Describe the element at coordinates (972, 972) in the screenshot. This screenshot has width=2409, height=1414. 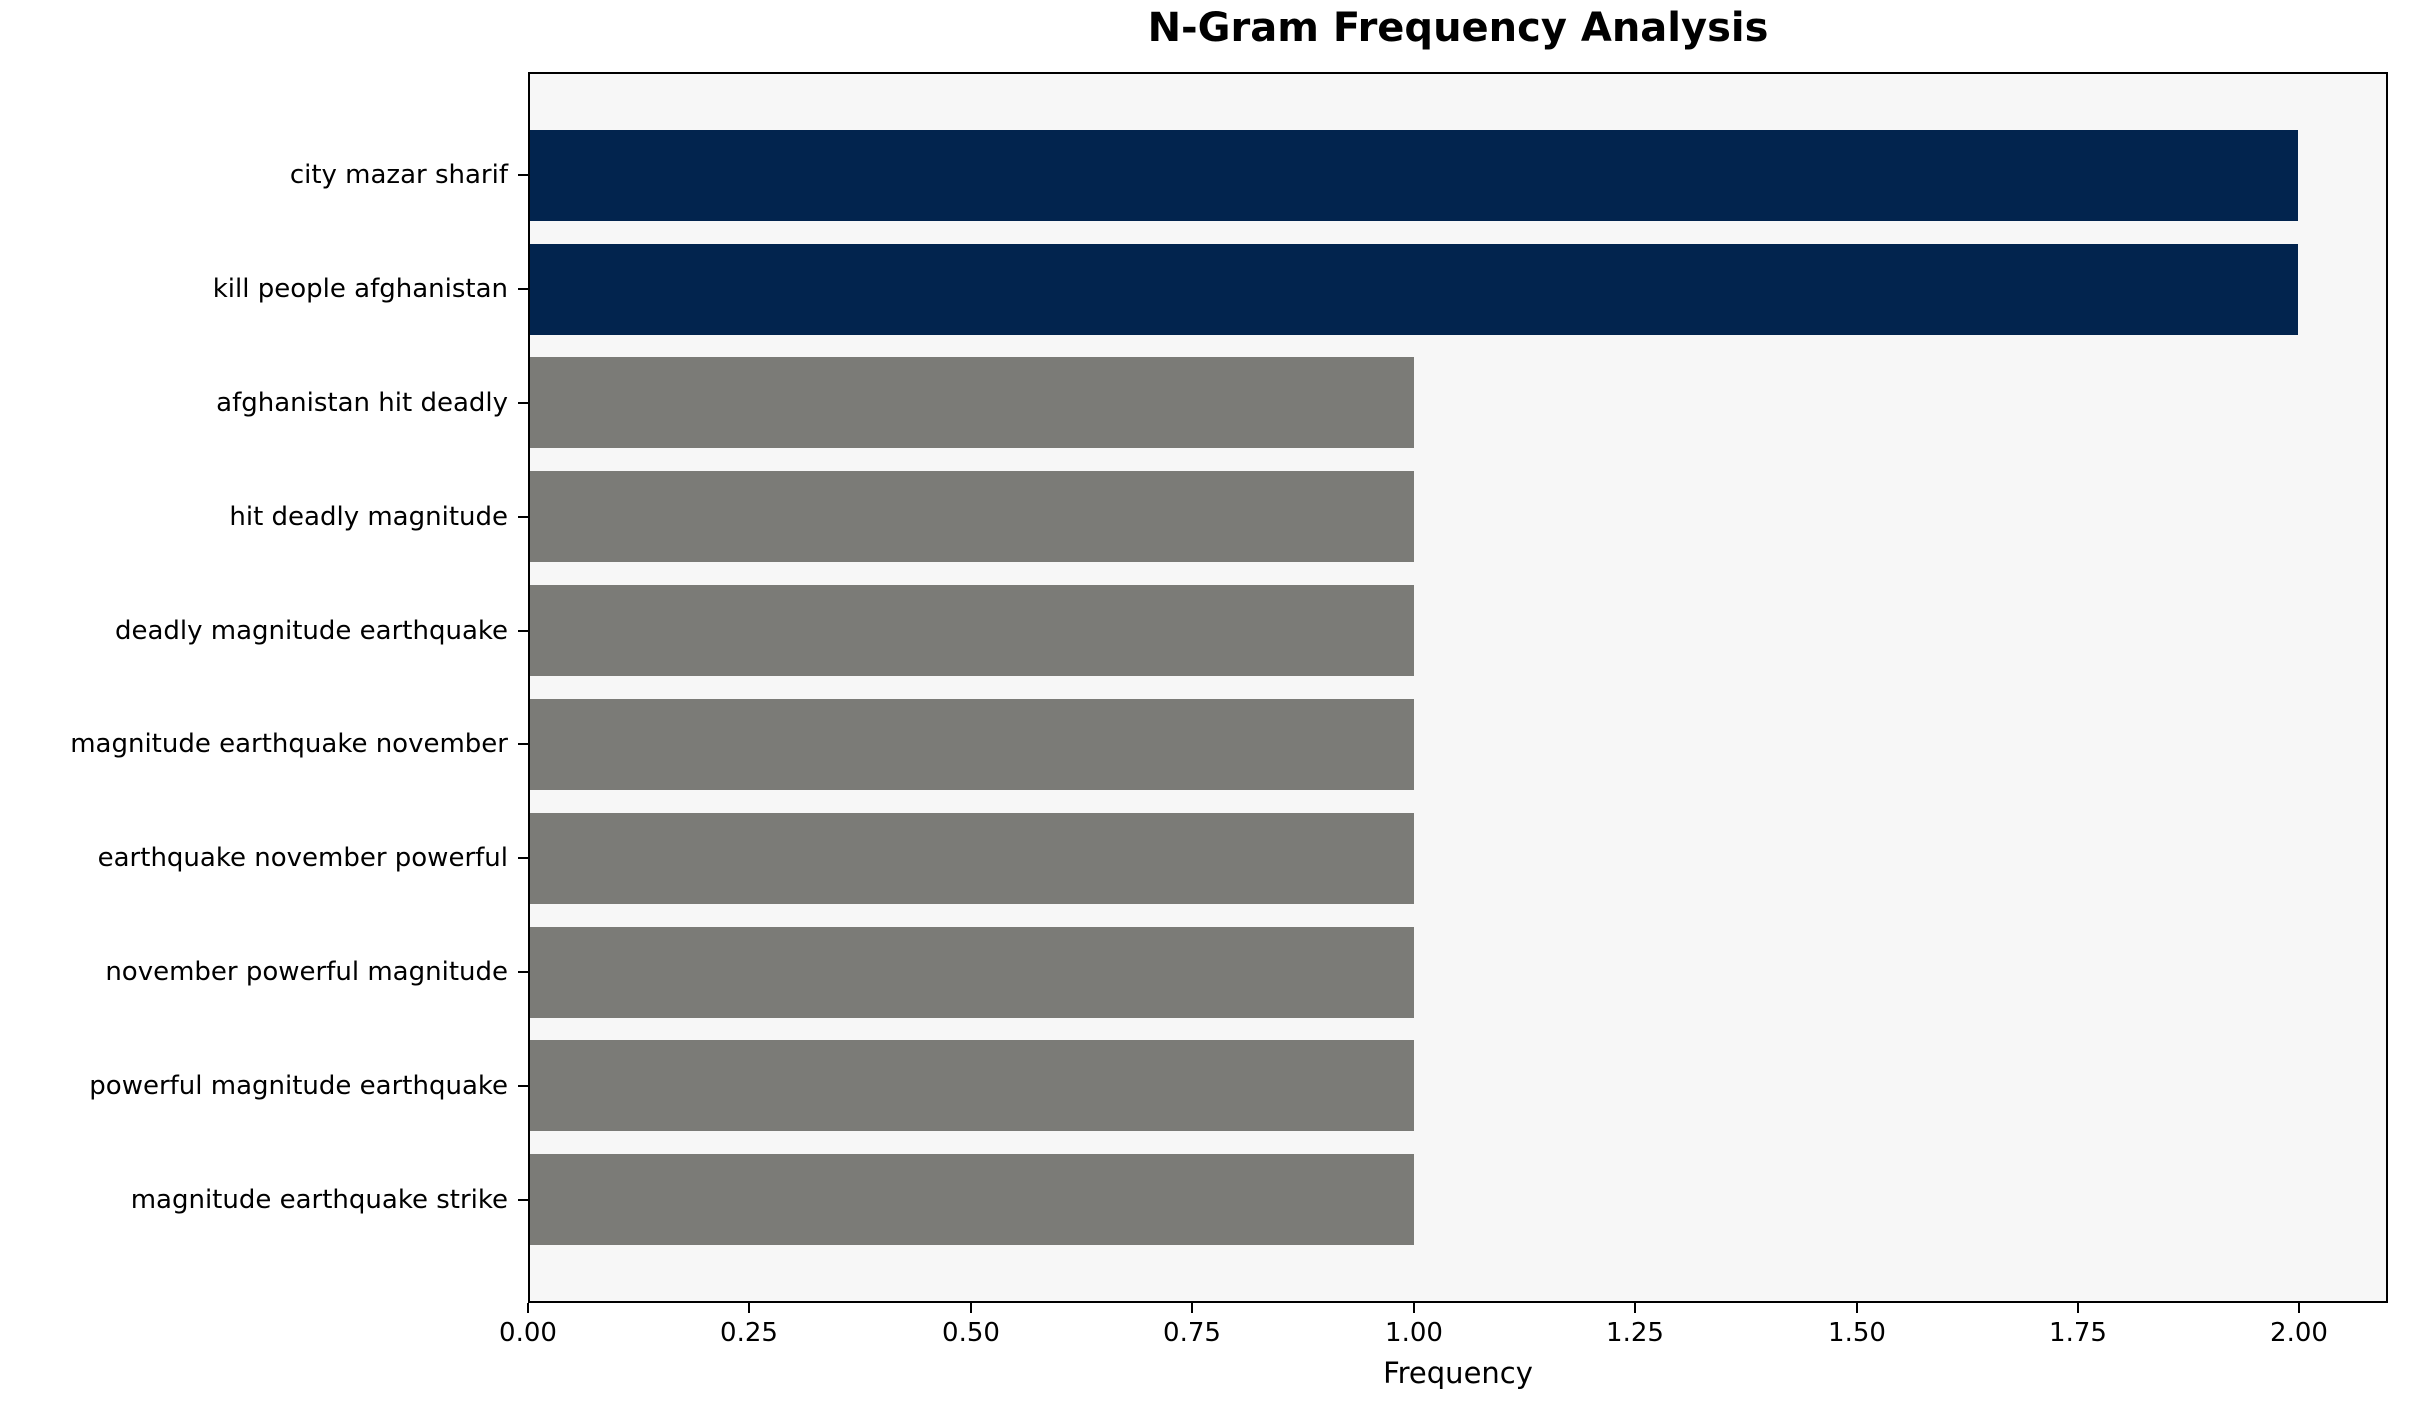
I see `bar-november-powerful-magnitude` at that location.